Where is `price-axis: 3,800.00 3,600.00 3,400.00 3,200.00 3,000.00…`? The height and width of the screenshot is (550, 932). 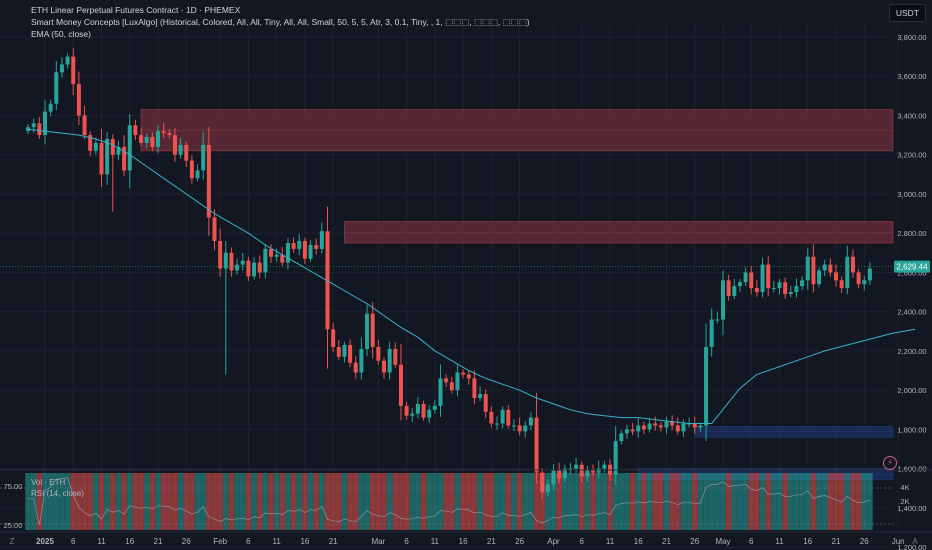 price-axis: 3,800.00 3,600.00 3,400.00 3,200.00 3,000.00… is located at coordinates (911, 291).